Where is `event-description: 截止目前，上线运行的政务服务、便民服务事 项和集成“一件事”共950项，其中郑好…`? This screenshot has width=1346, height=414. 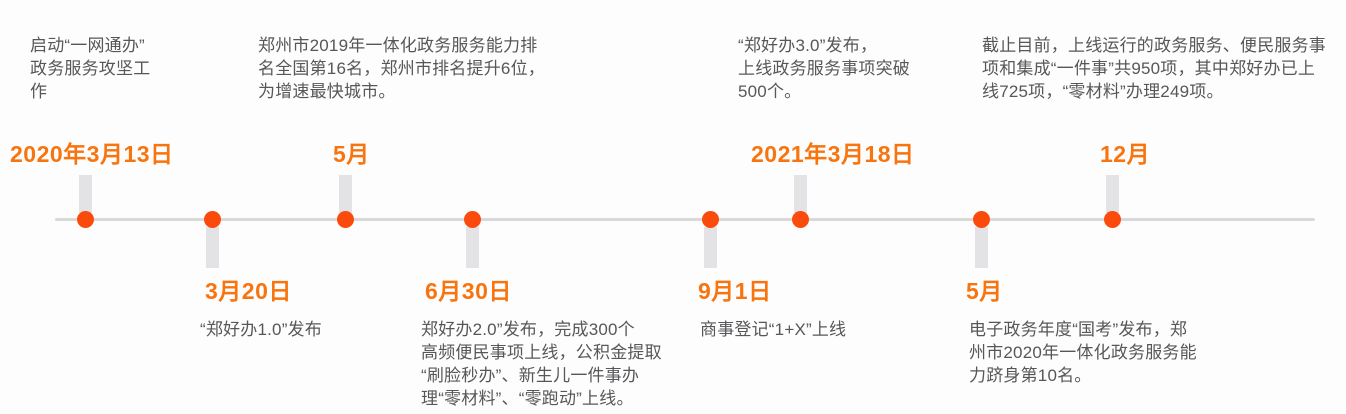 event-description: 截止目前，上线运行的政务服务、便民服务事 项和集成“一件事”共950项，其中郑好… is located at coordinates (1154, 68).